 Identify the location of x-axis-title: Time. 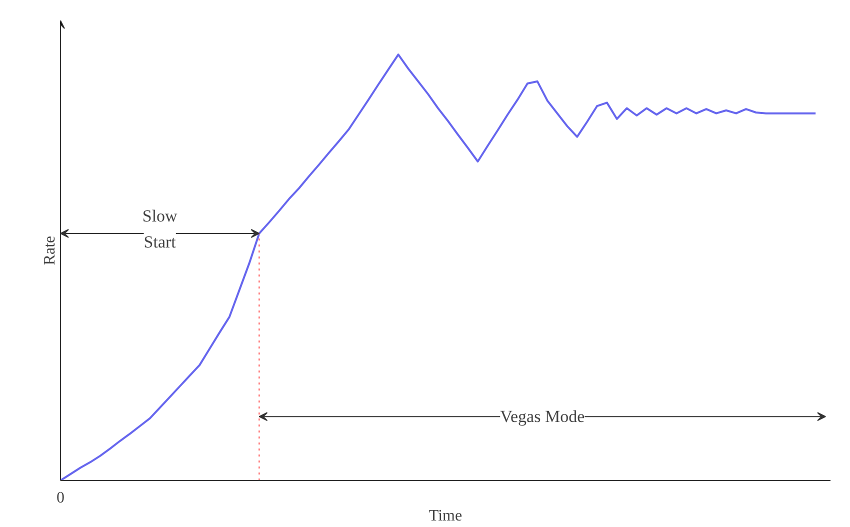
(445, 516).